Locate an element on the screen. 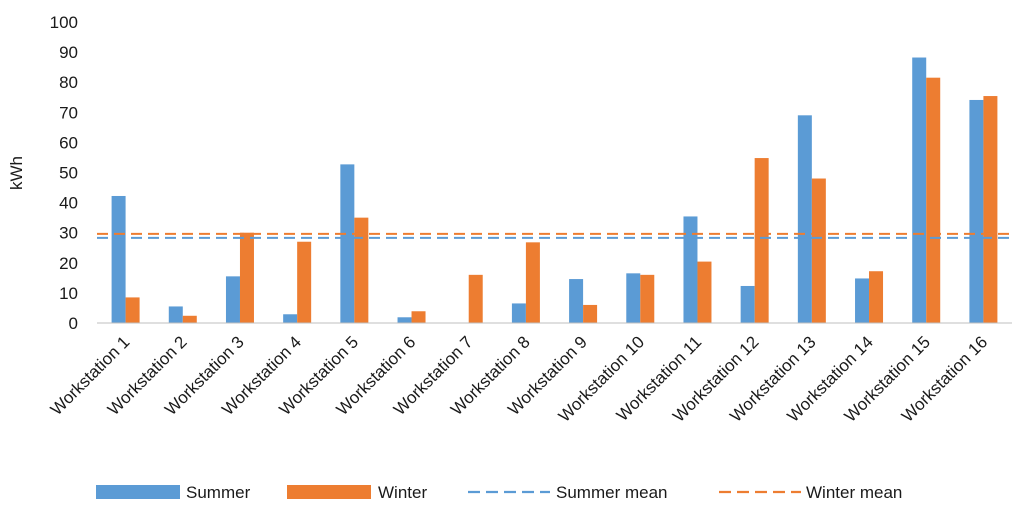 Image resolution: width=1017 pixels, height=508 pixels. y-tick-label: 0 is located at coordinates (73, 323).